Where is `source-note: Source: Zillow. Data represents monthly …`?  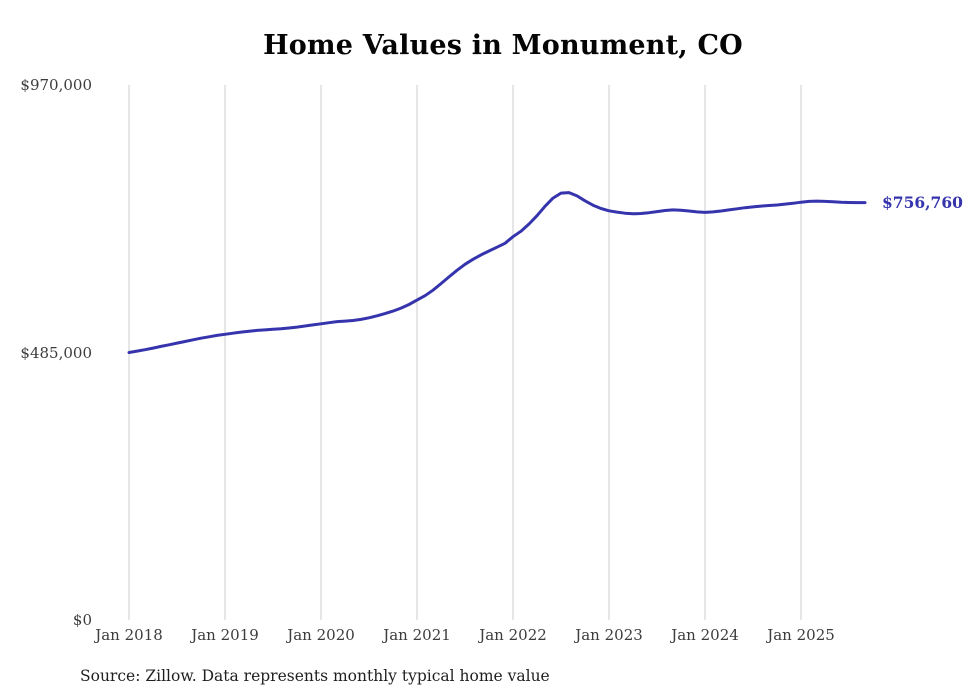
source-note: Source: Zillow. Data represents monthly … is located at coordinates (315, 676).